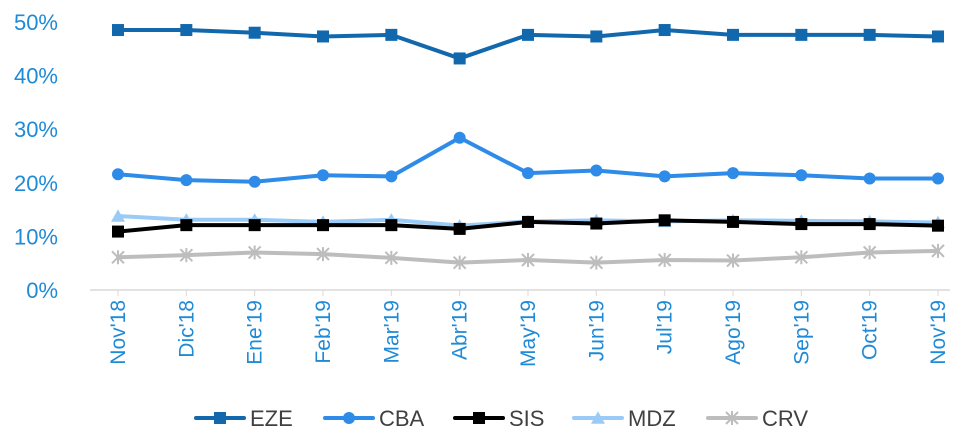 The height and width of the screenshot is (436, 961). Describe the element at coordinates (402, 418) in the screenshot. I see `legend-label-cba: CBA` at that location.